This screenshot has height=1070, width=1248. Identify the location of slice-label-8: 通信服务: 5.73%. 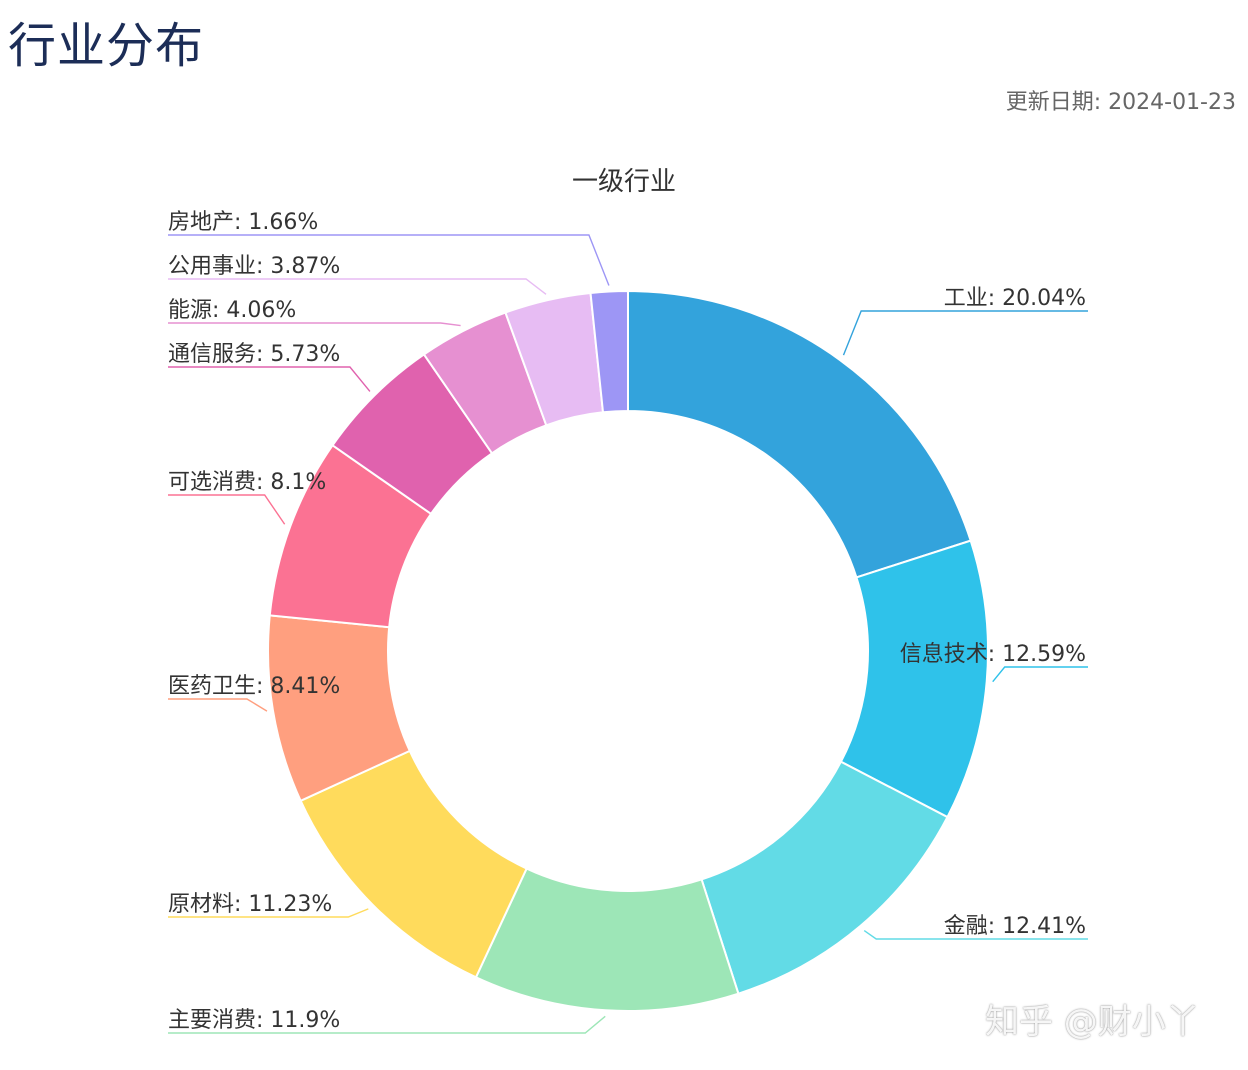
(254, 354).